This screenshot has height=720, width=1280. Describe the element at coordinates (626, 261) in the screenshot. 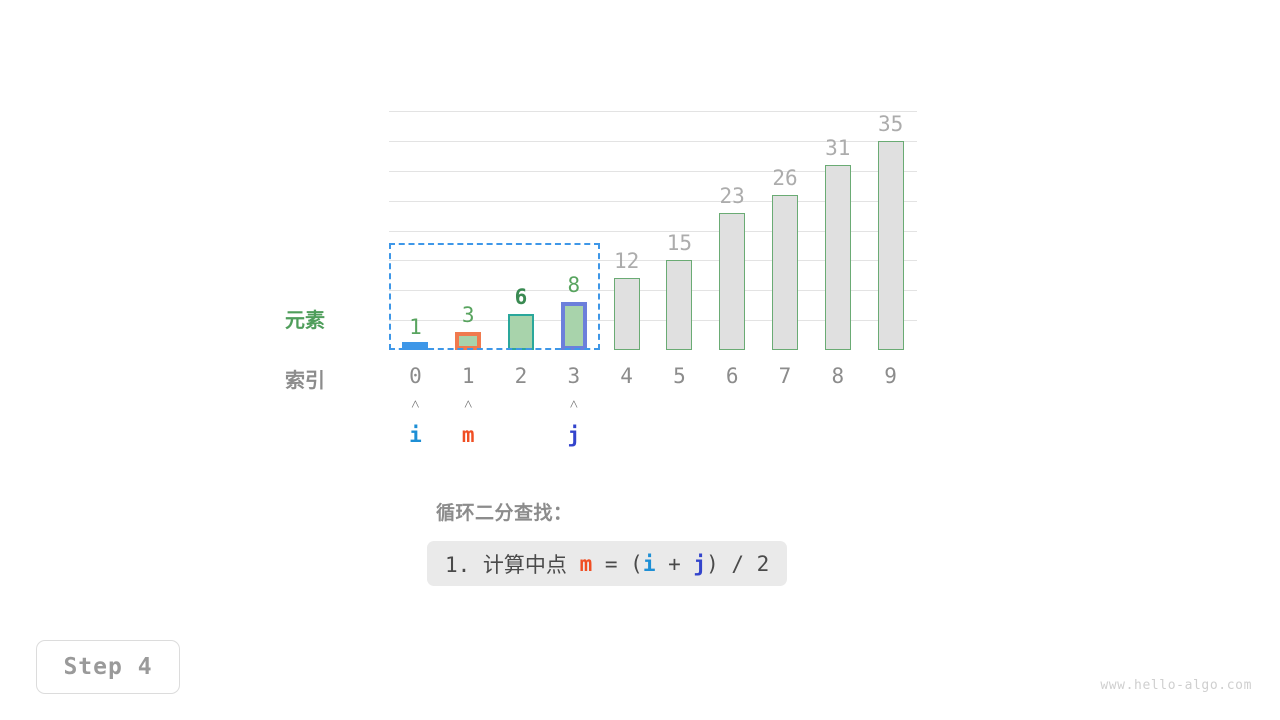

I see `bar-value-label-4: 12` at that location.